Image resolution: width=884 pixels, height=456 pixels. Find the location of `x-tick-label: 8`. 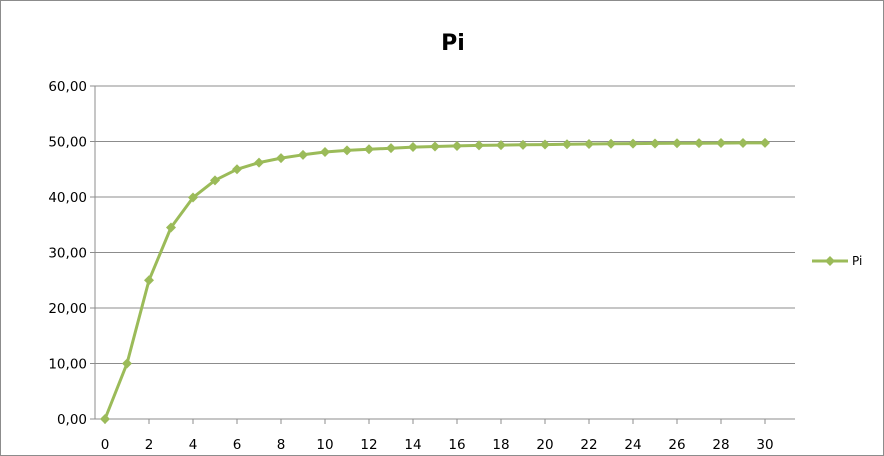

x-tick-label: 8 is located at coordinates (281, 445).